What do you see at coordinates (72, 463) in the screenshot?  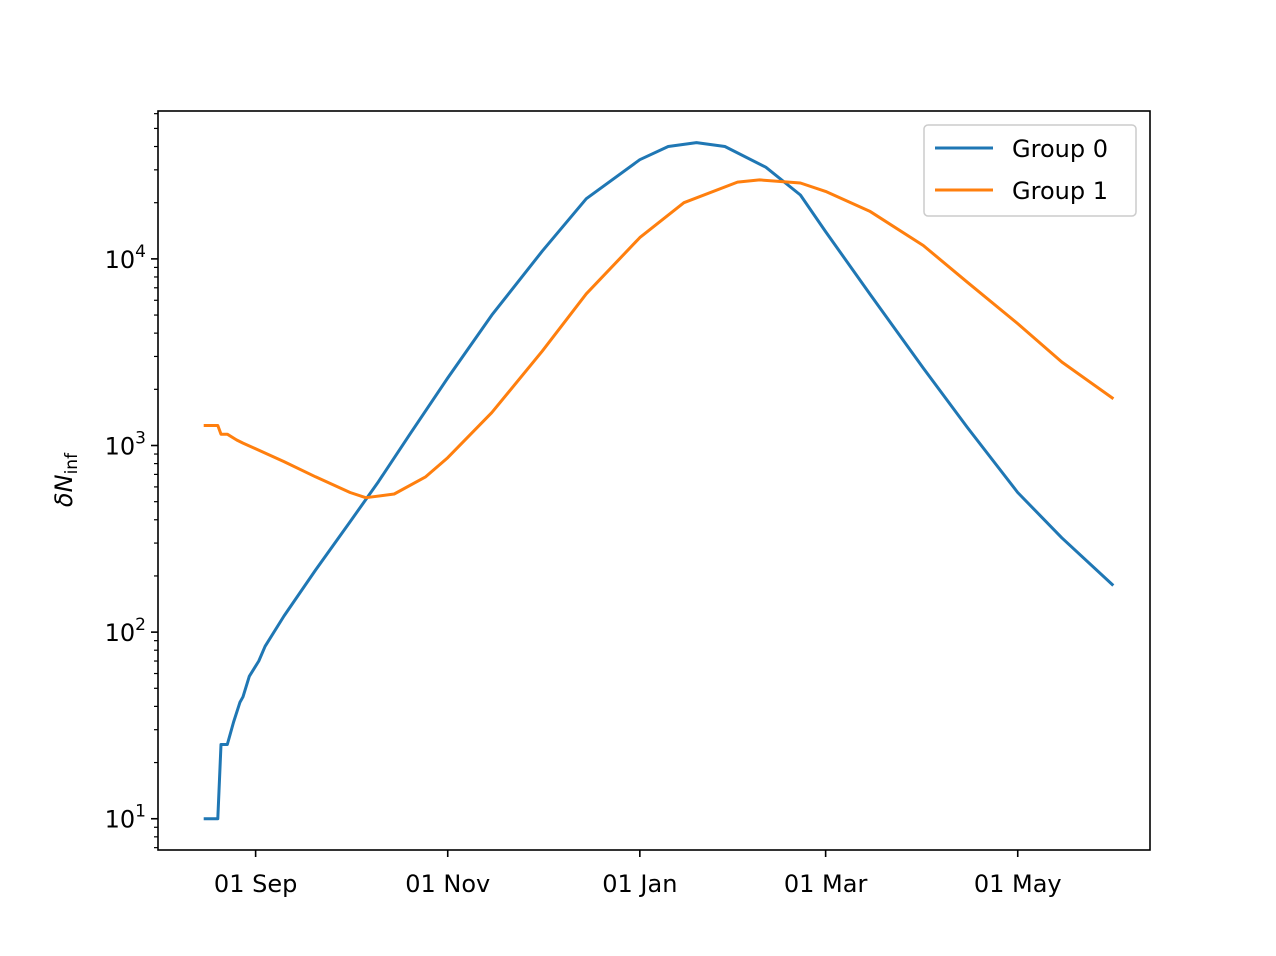 I see `y-axis-label-sub: inf` at bounding box center [72, 463].